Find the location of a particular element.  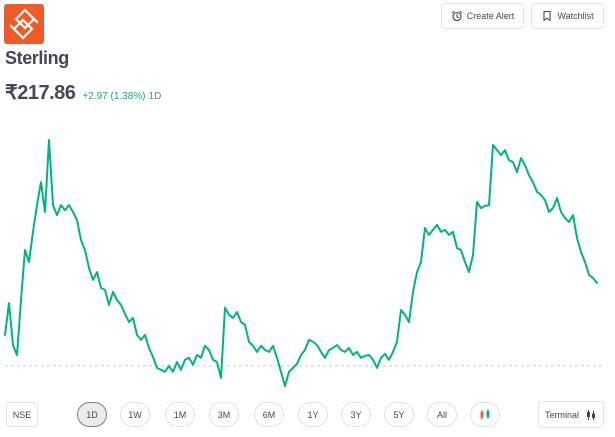

change-period: 1D is located at coordinates (155, 96).